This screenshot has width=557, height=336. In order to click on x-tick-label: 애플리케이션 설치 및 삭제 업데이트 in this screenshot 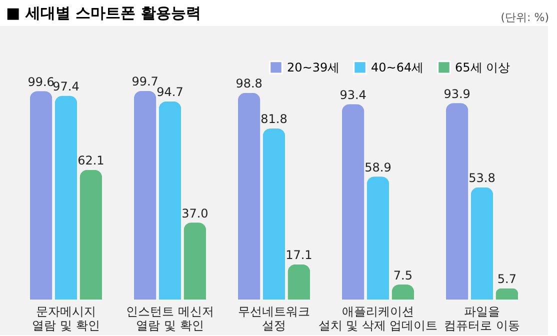, I will do `click(378, 318)`.